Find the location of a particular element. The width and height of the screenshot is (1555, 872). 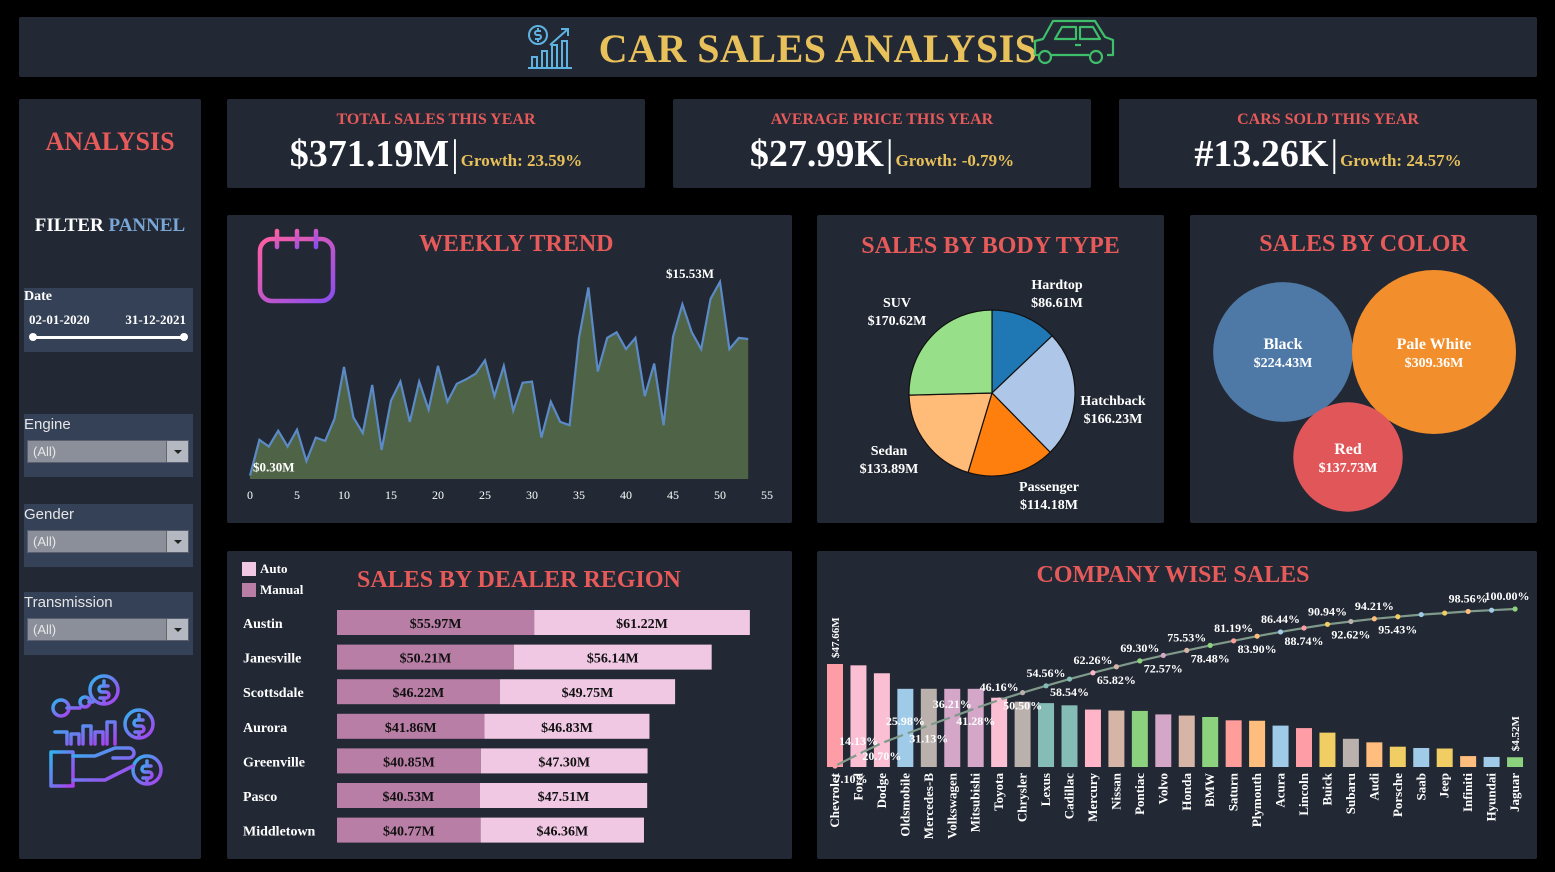

pie-slice-hardtop is located at coordinates (1022, 352).